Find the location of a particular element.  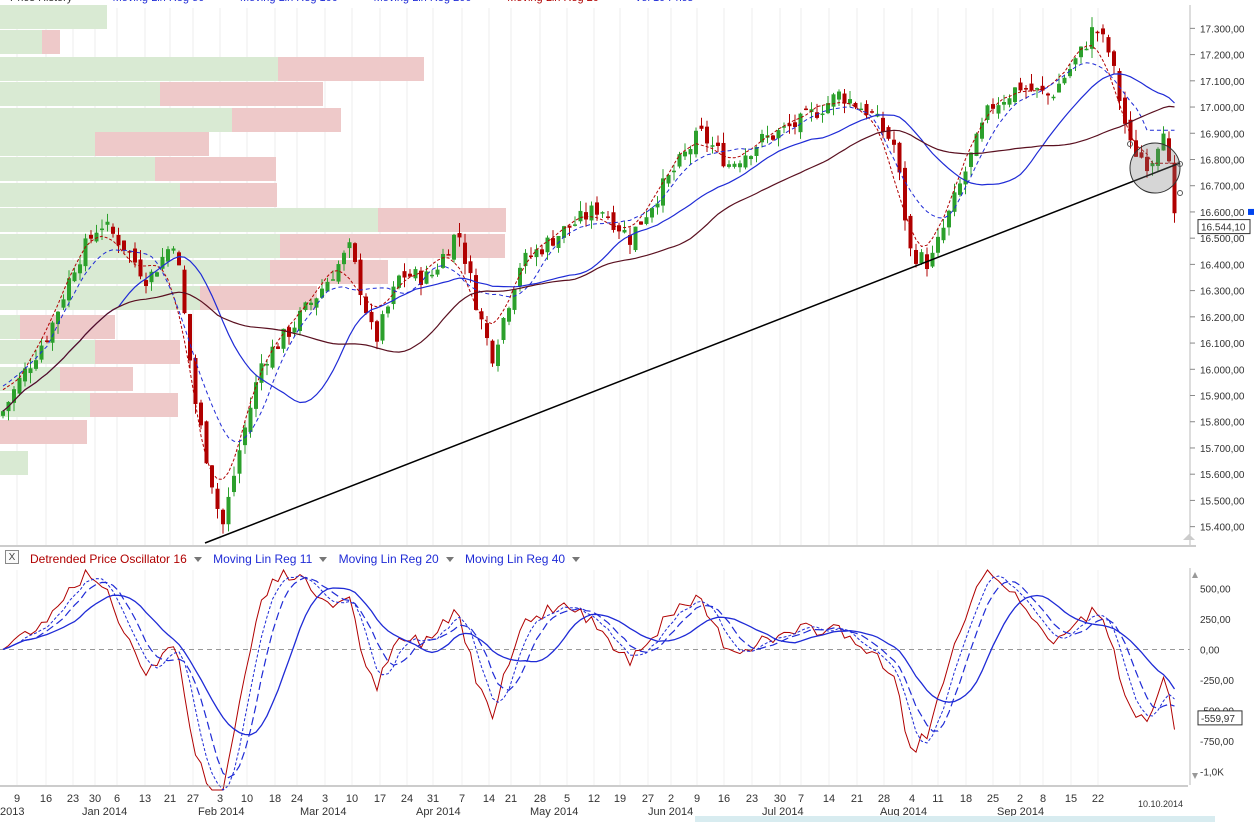

last-osc-label: -559,97 is located at coordinates (1218, 719).